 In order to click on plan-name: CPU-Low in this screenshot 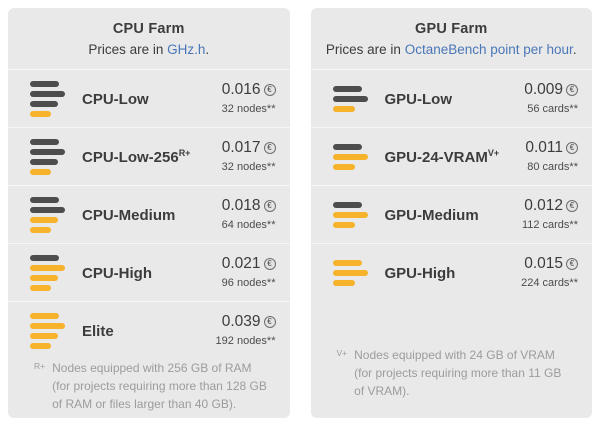, I will do `click(115, 99)`.